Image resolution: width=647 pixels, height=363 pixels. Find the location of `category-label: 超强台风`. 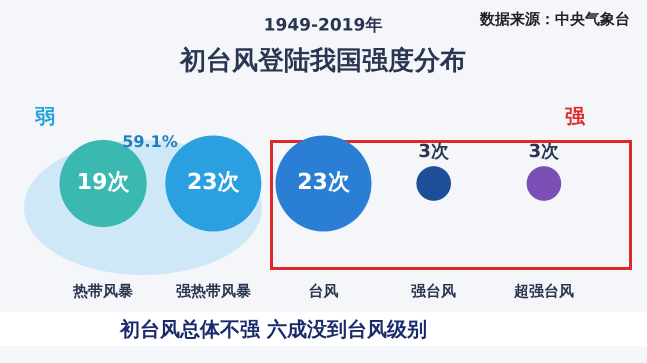

category-label: 超强台风 is located at coordinates (543, 291).